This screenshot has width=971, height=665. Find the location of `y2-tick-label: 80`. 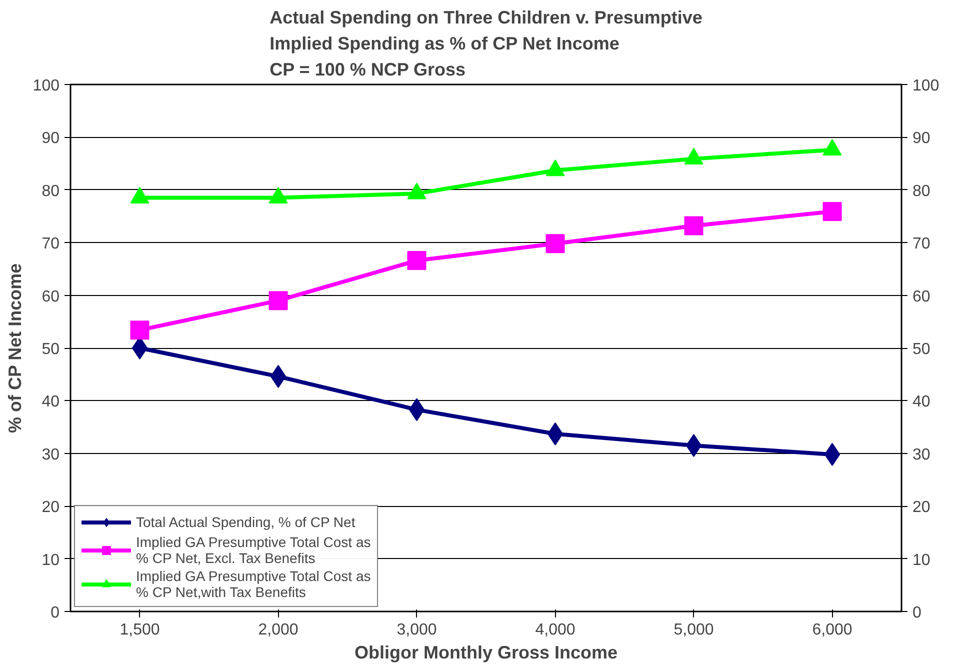

y2-tick-label: 80 is located at coordinates (921, 191).